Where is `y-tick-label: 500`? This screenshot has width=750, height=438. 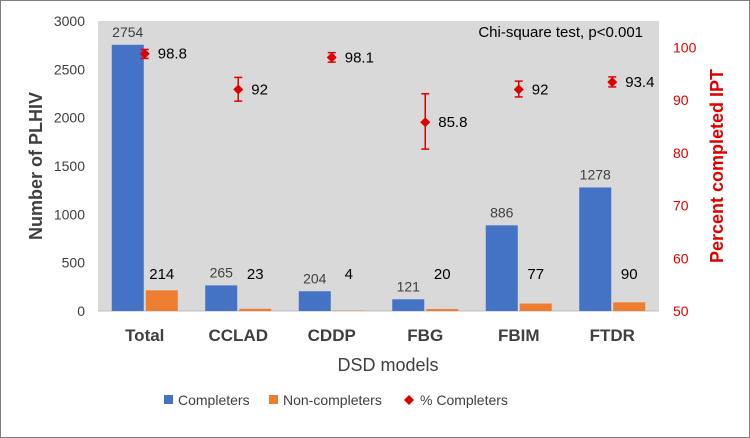 y-tick-label: 500 is located at coordinates (74, 263).